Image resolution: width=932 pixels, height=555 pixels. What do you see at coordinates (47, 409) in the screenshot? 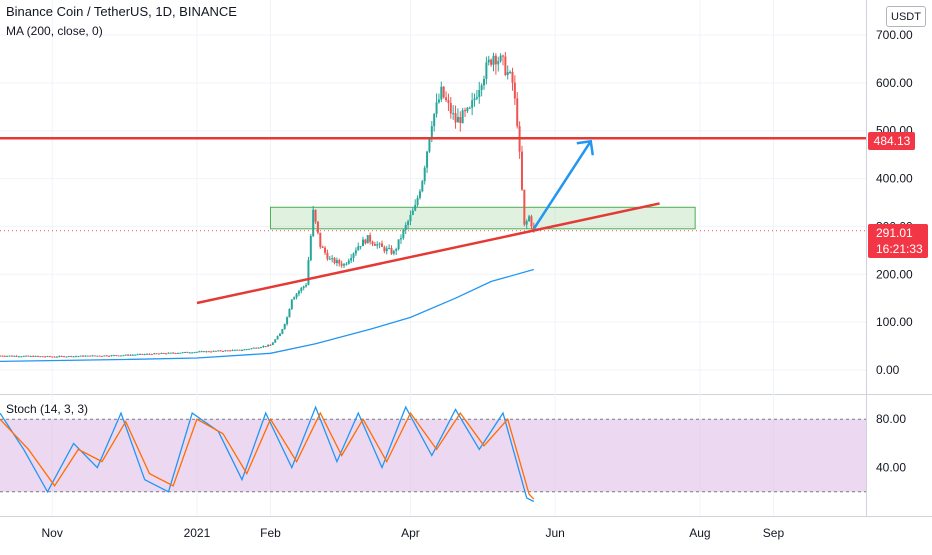
I see `stoch-legend: Stoch (14, 3, 3)` at bounding box center [47, 409].